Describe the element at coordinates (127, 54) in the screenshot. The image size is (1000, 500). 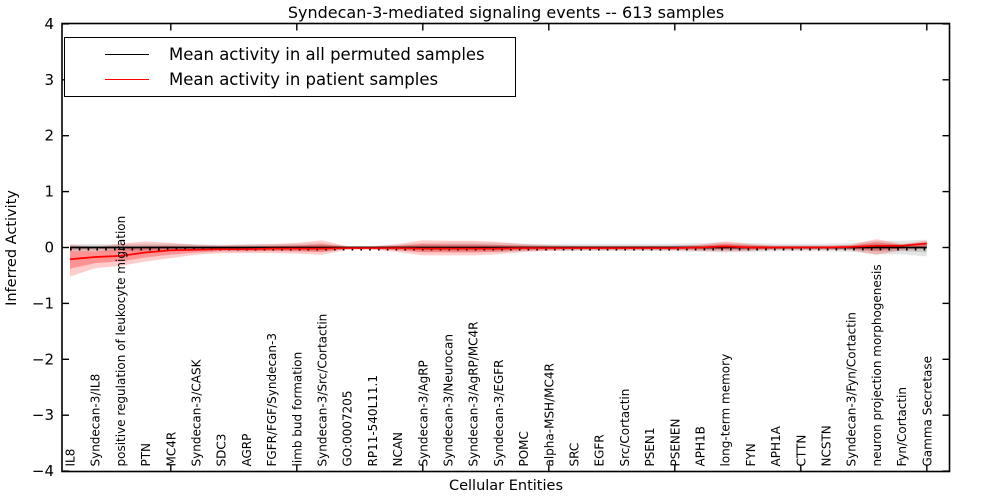
I see `permuted-line-sample` at that location.